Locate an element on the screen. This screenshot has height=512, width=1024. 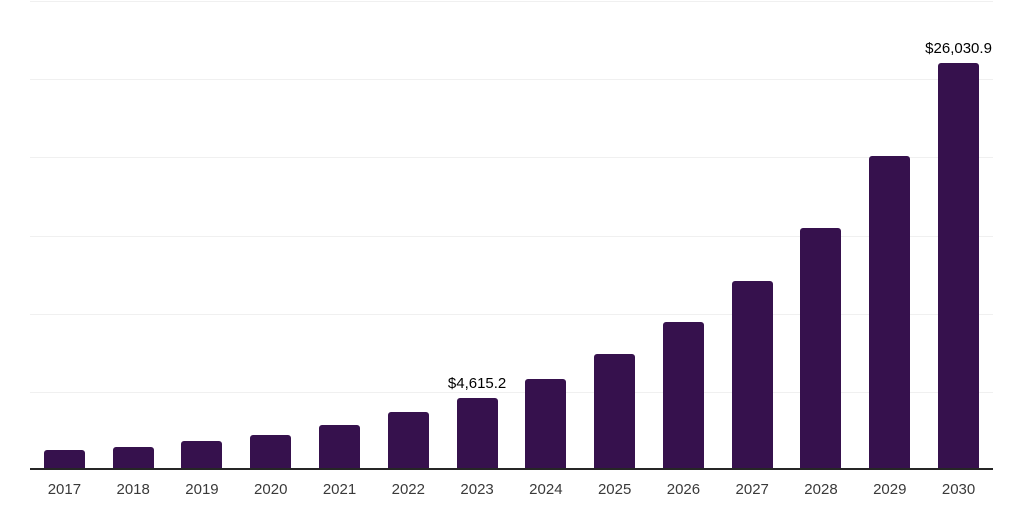
x-tick-label-2021: 2021 is located at coordinates (339, 489).